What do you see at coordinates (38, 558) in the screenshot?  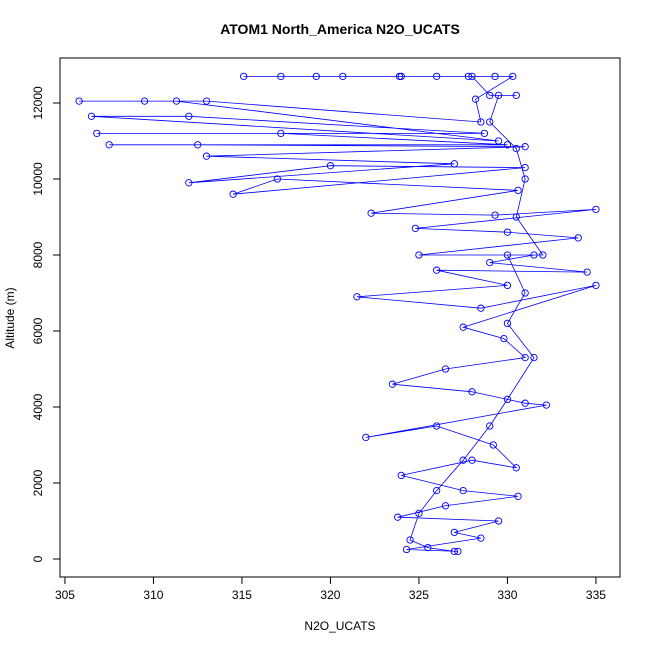 I see `y-tick-label: 0` at bounding box center [38, 558].